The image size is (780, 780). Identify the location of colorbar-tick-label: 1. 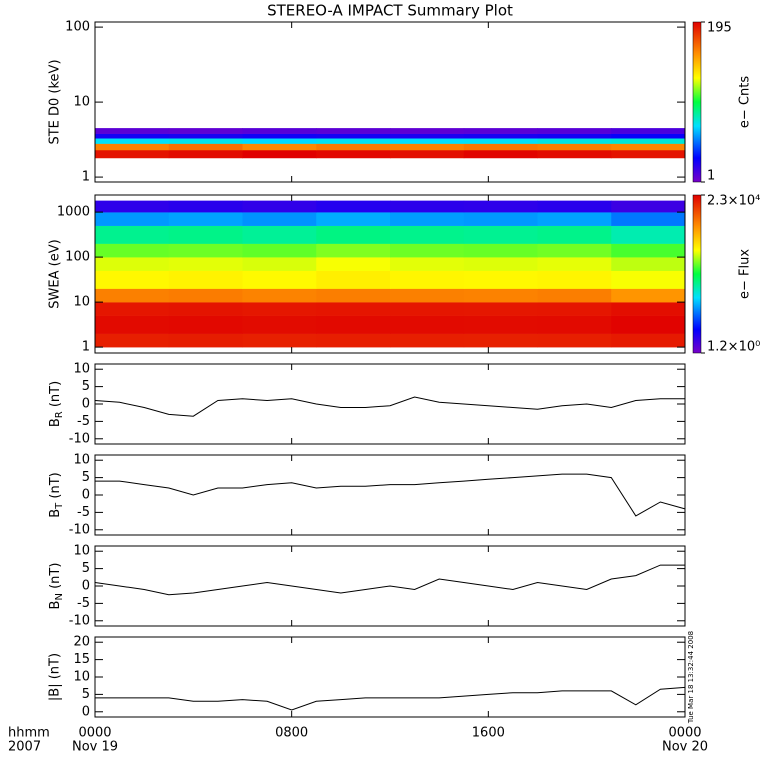
(711, 176).